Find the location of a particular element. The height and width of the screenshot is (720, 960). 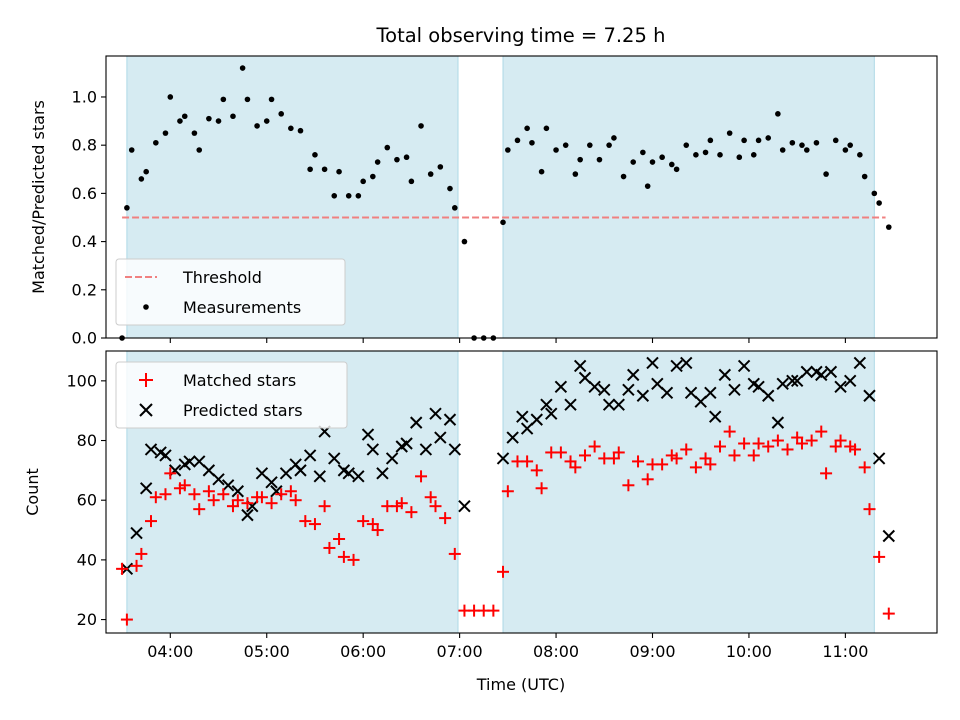

bottom-legend-box is located at coordinates (231, 395).